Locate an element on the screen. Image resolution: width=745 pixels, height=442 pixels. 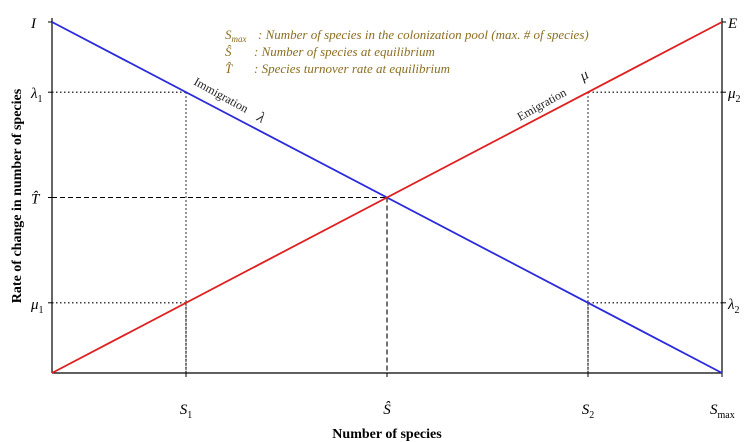
legend-symbol-2: T̂ is located at coordinates (229, 68).